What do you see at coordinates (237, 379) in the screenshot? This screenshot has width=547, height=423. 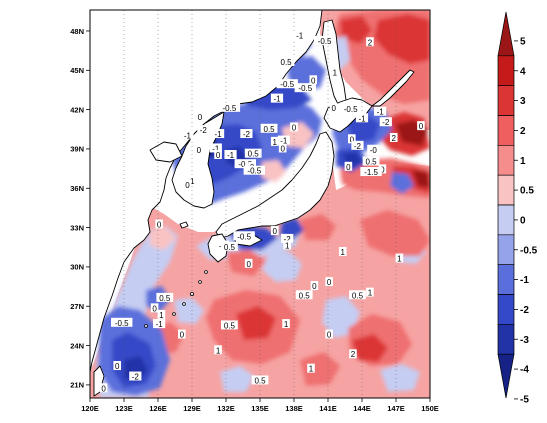 I see `weak-neg-sw-south` at bounding box center [237, 379].